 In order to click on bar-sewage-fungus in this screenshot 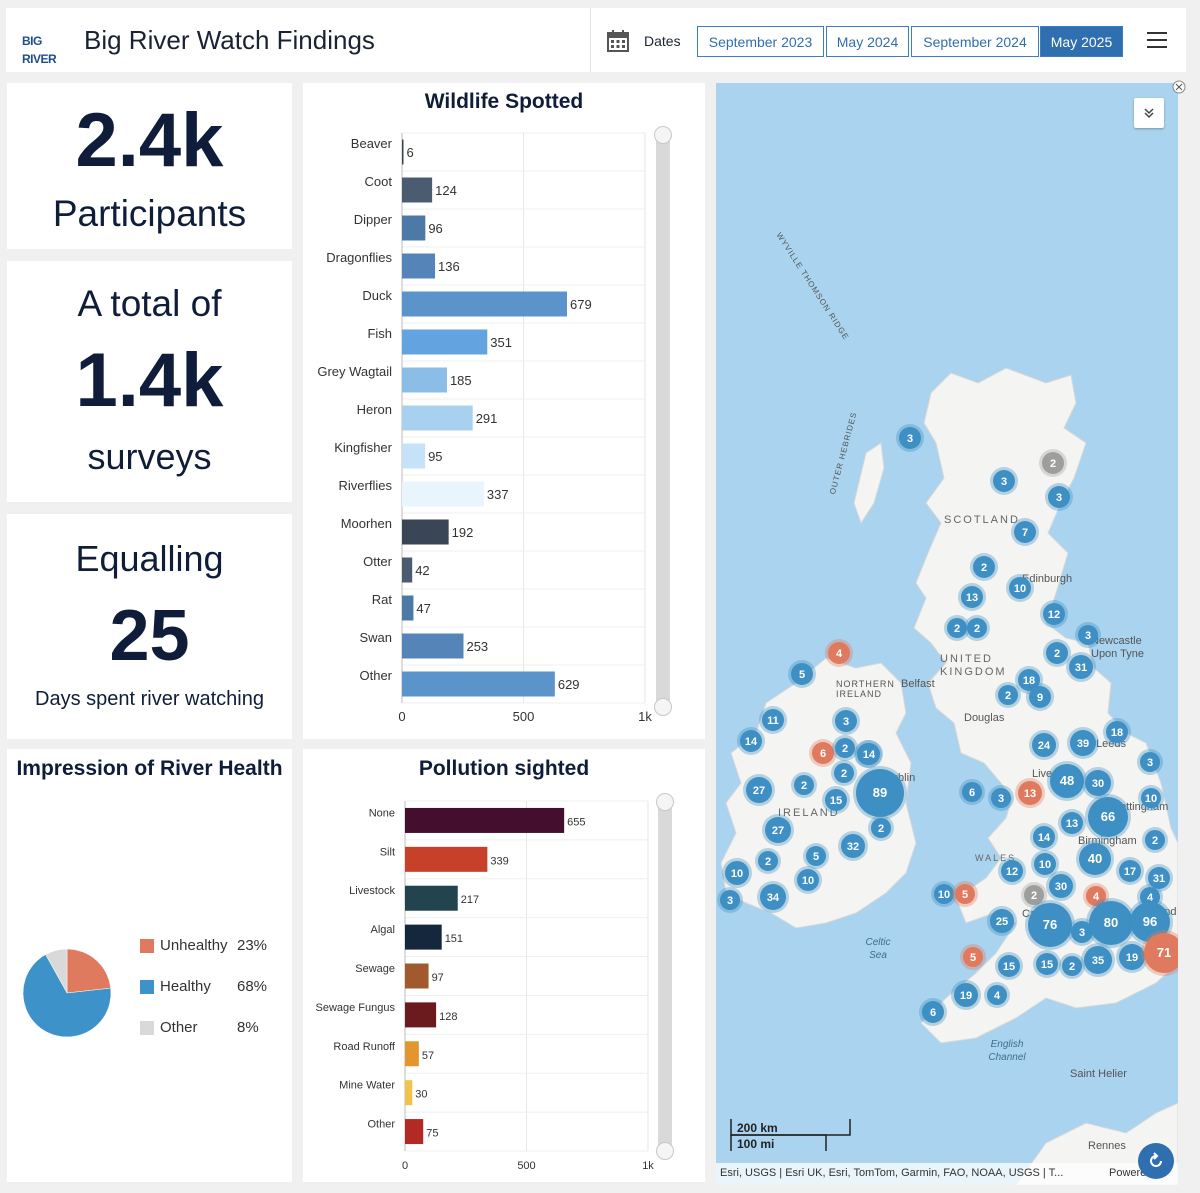, I will do `click(421, 1015)`.